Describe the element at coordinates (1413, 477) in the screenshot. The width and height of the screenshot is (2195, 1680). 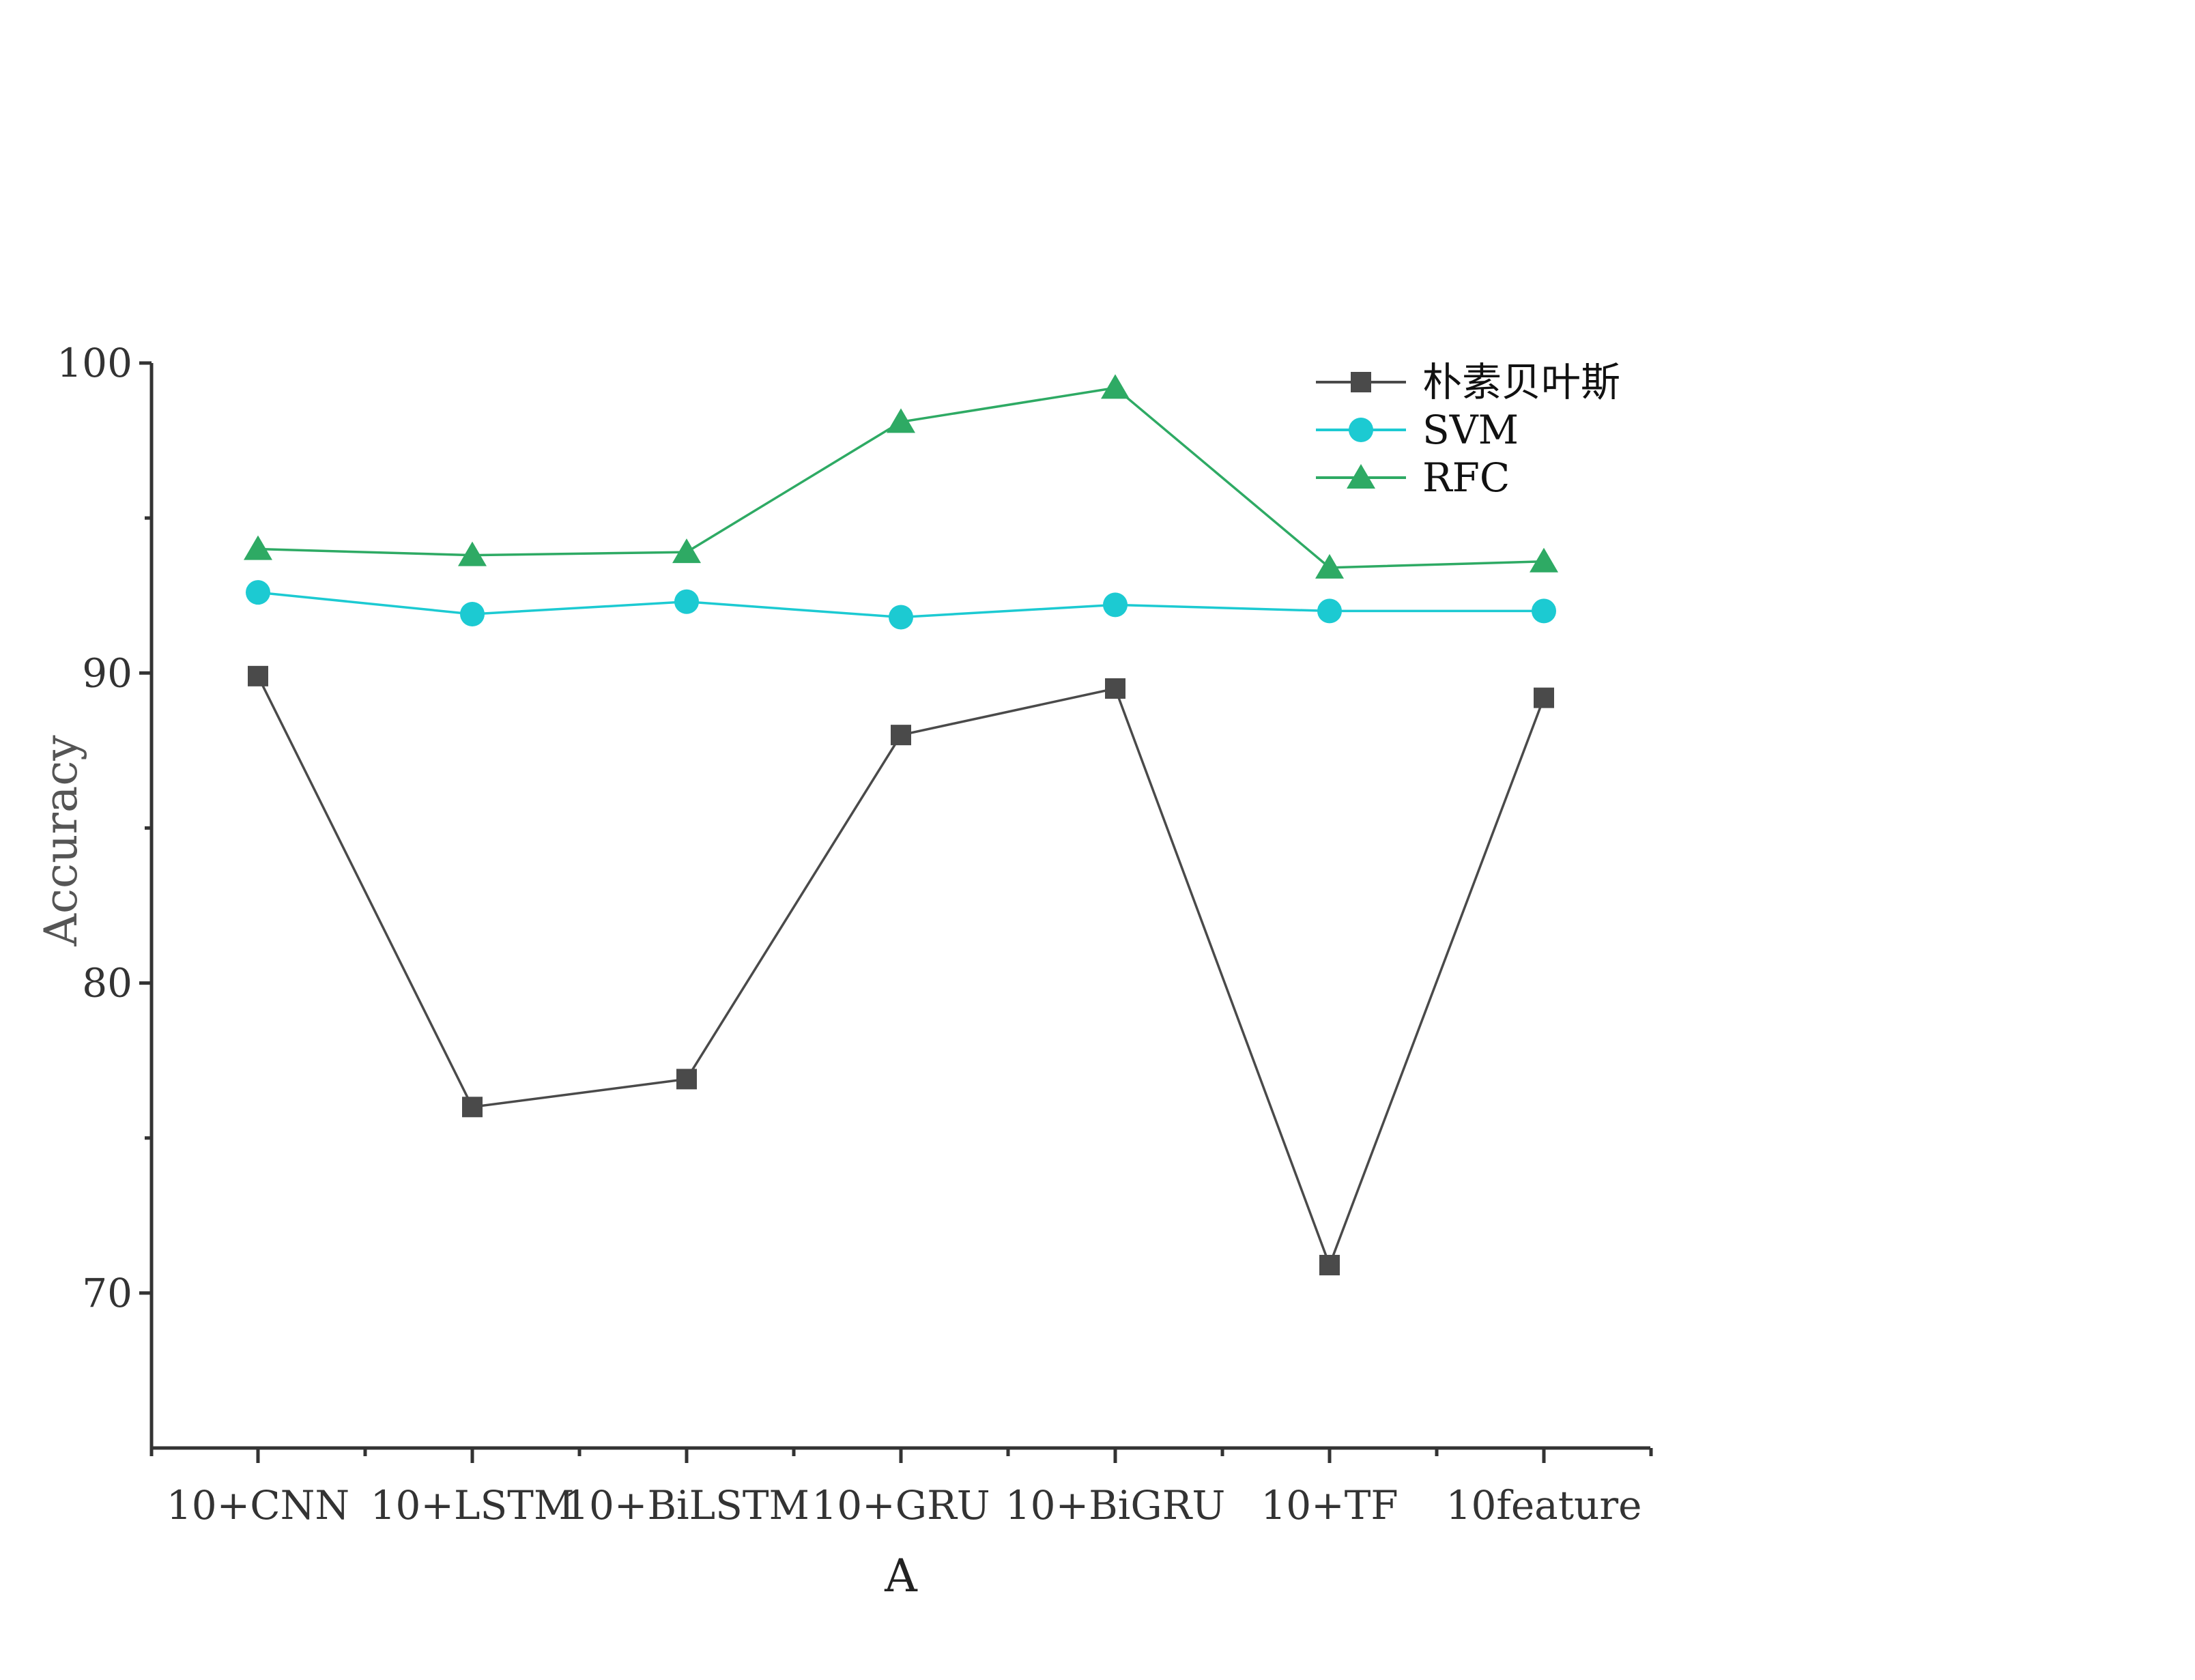
I see `legend-item: RFC` at that location.